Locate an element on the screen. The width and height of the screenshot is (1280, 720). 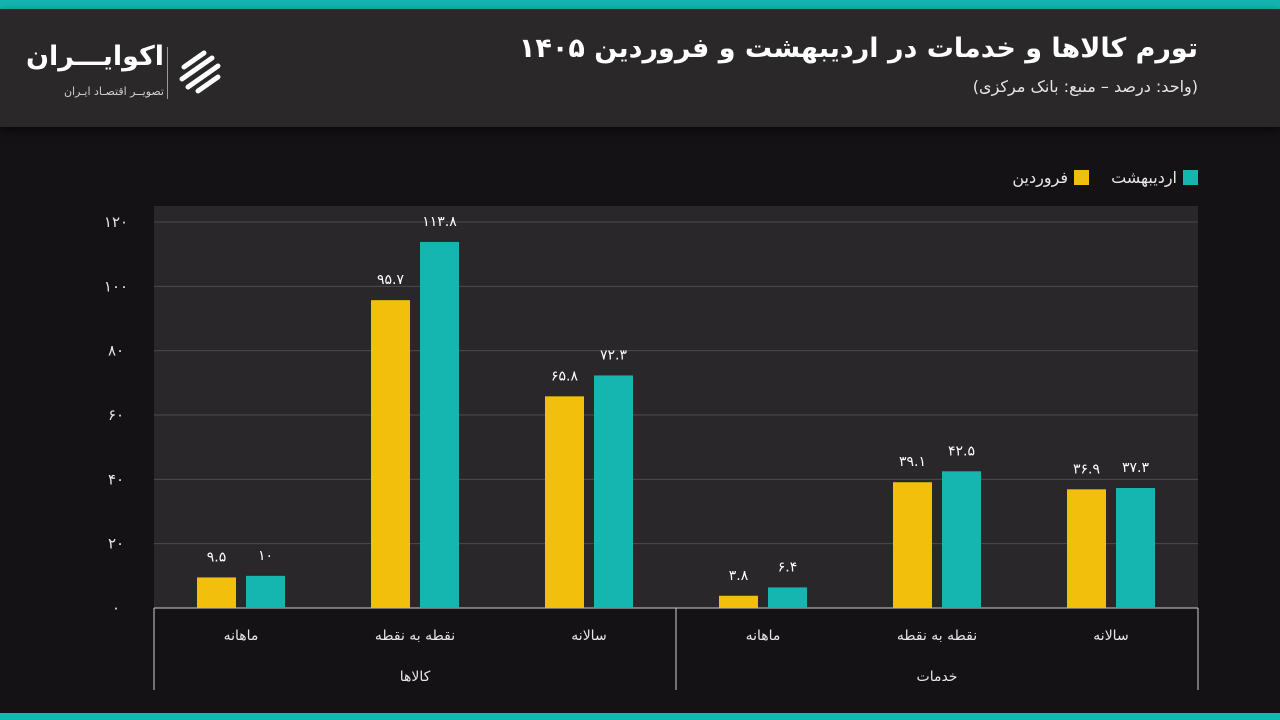
y-tick-label: ۲۰ is located at coordinates (116, 544).